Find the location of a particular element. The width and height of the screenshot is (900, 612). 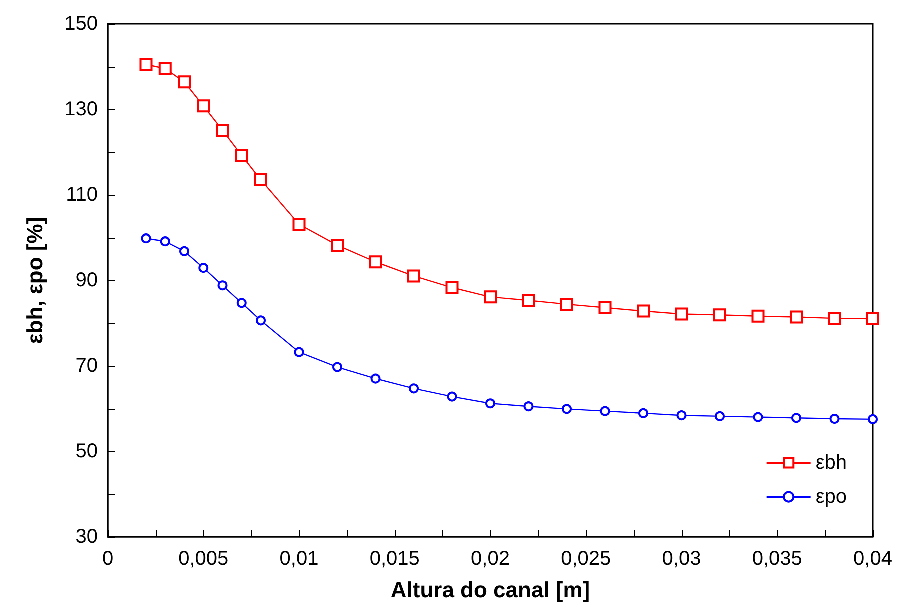

x-tick-label: 0,035 is located at coordinates (777, 559).